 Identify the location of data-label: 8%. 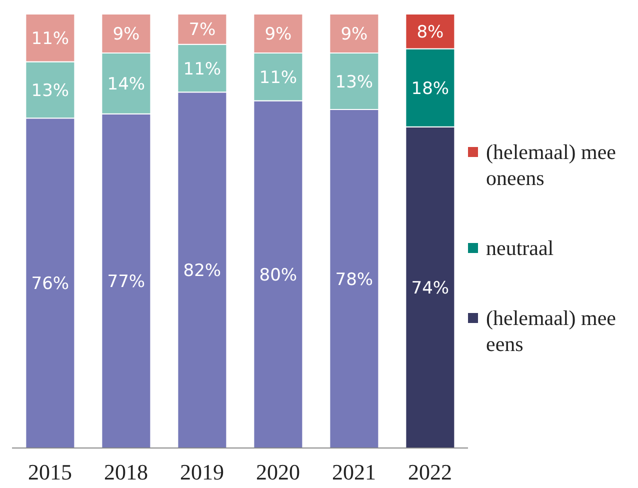
(430, 32).